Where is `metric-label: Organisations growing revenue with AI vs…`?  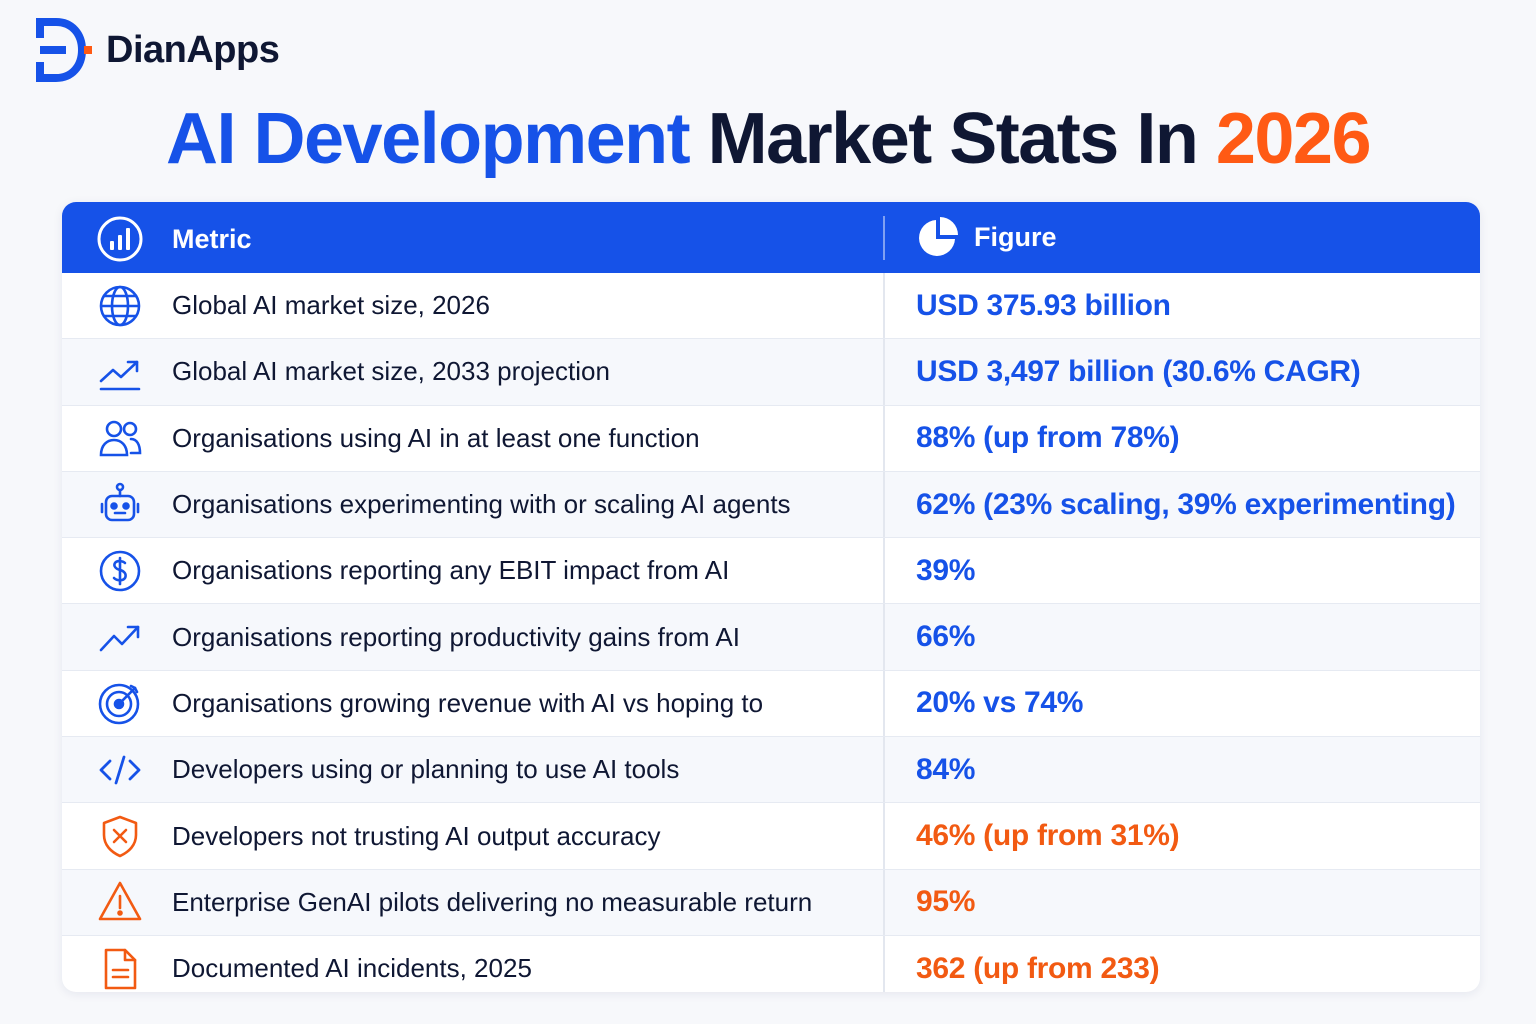
metric-label: Organisations growing revenue with AI vs… is located at coordinates (468, 702).